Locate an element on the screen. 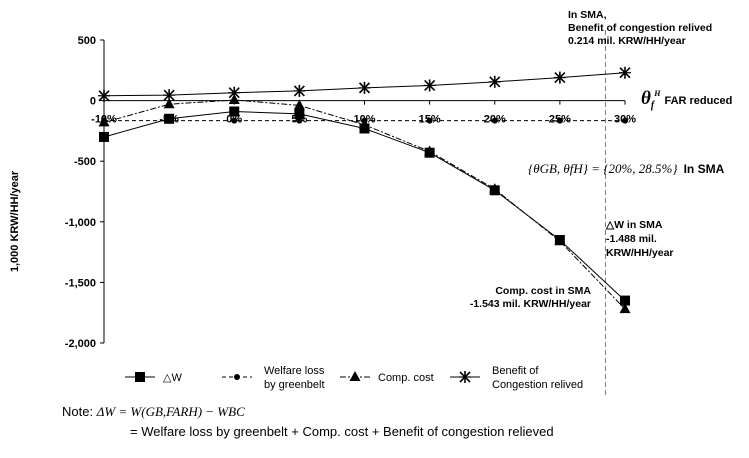  note-prefix: Note: is located at coordinates (78, 411).